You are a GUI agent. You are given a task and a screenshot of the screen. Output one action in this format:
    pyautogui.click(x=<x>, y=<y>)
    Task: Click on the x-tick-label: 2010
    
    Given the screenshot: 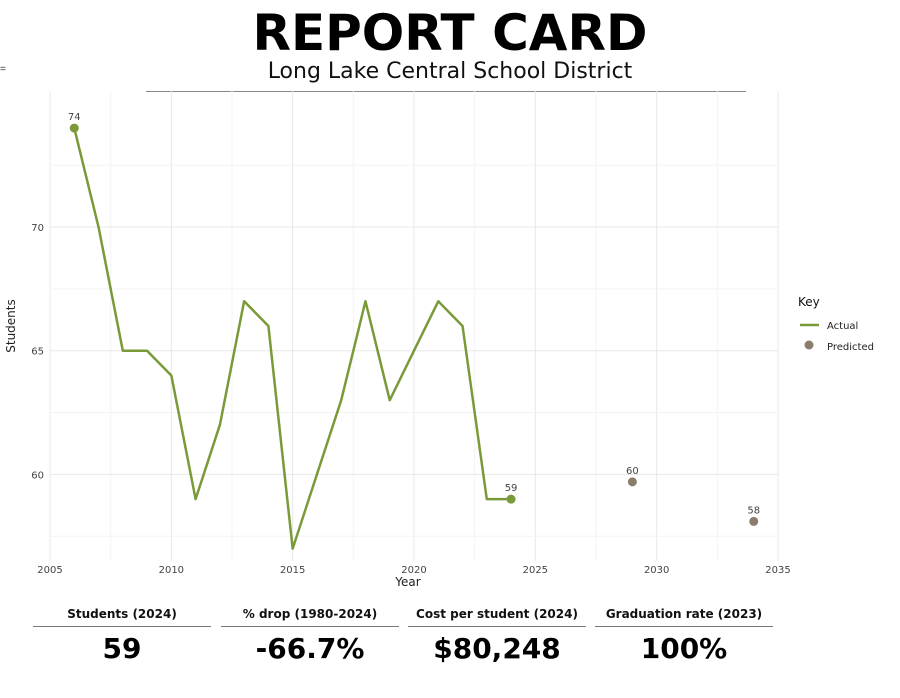 What is the action you would take?
    pyautogui.click(x=171, y=570)
    